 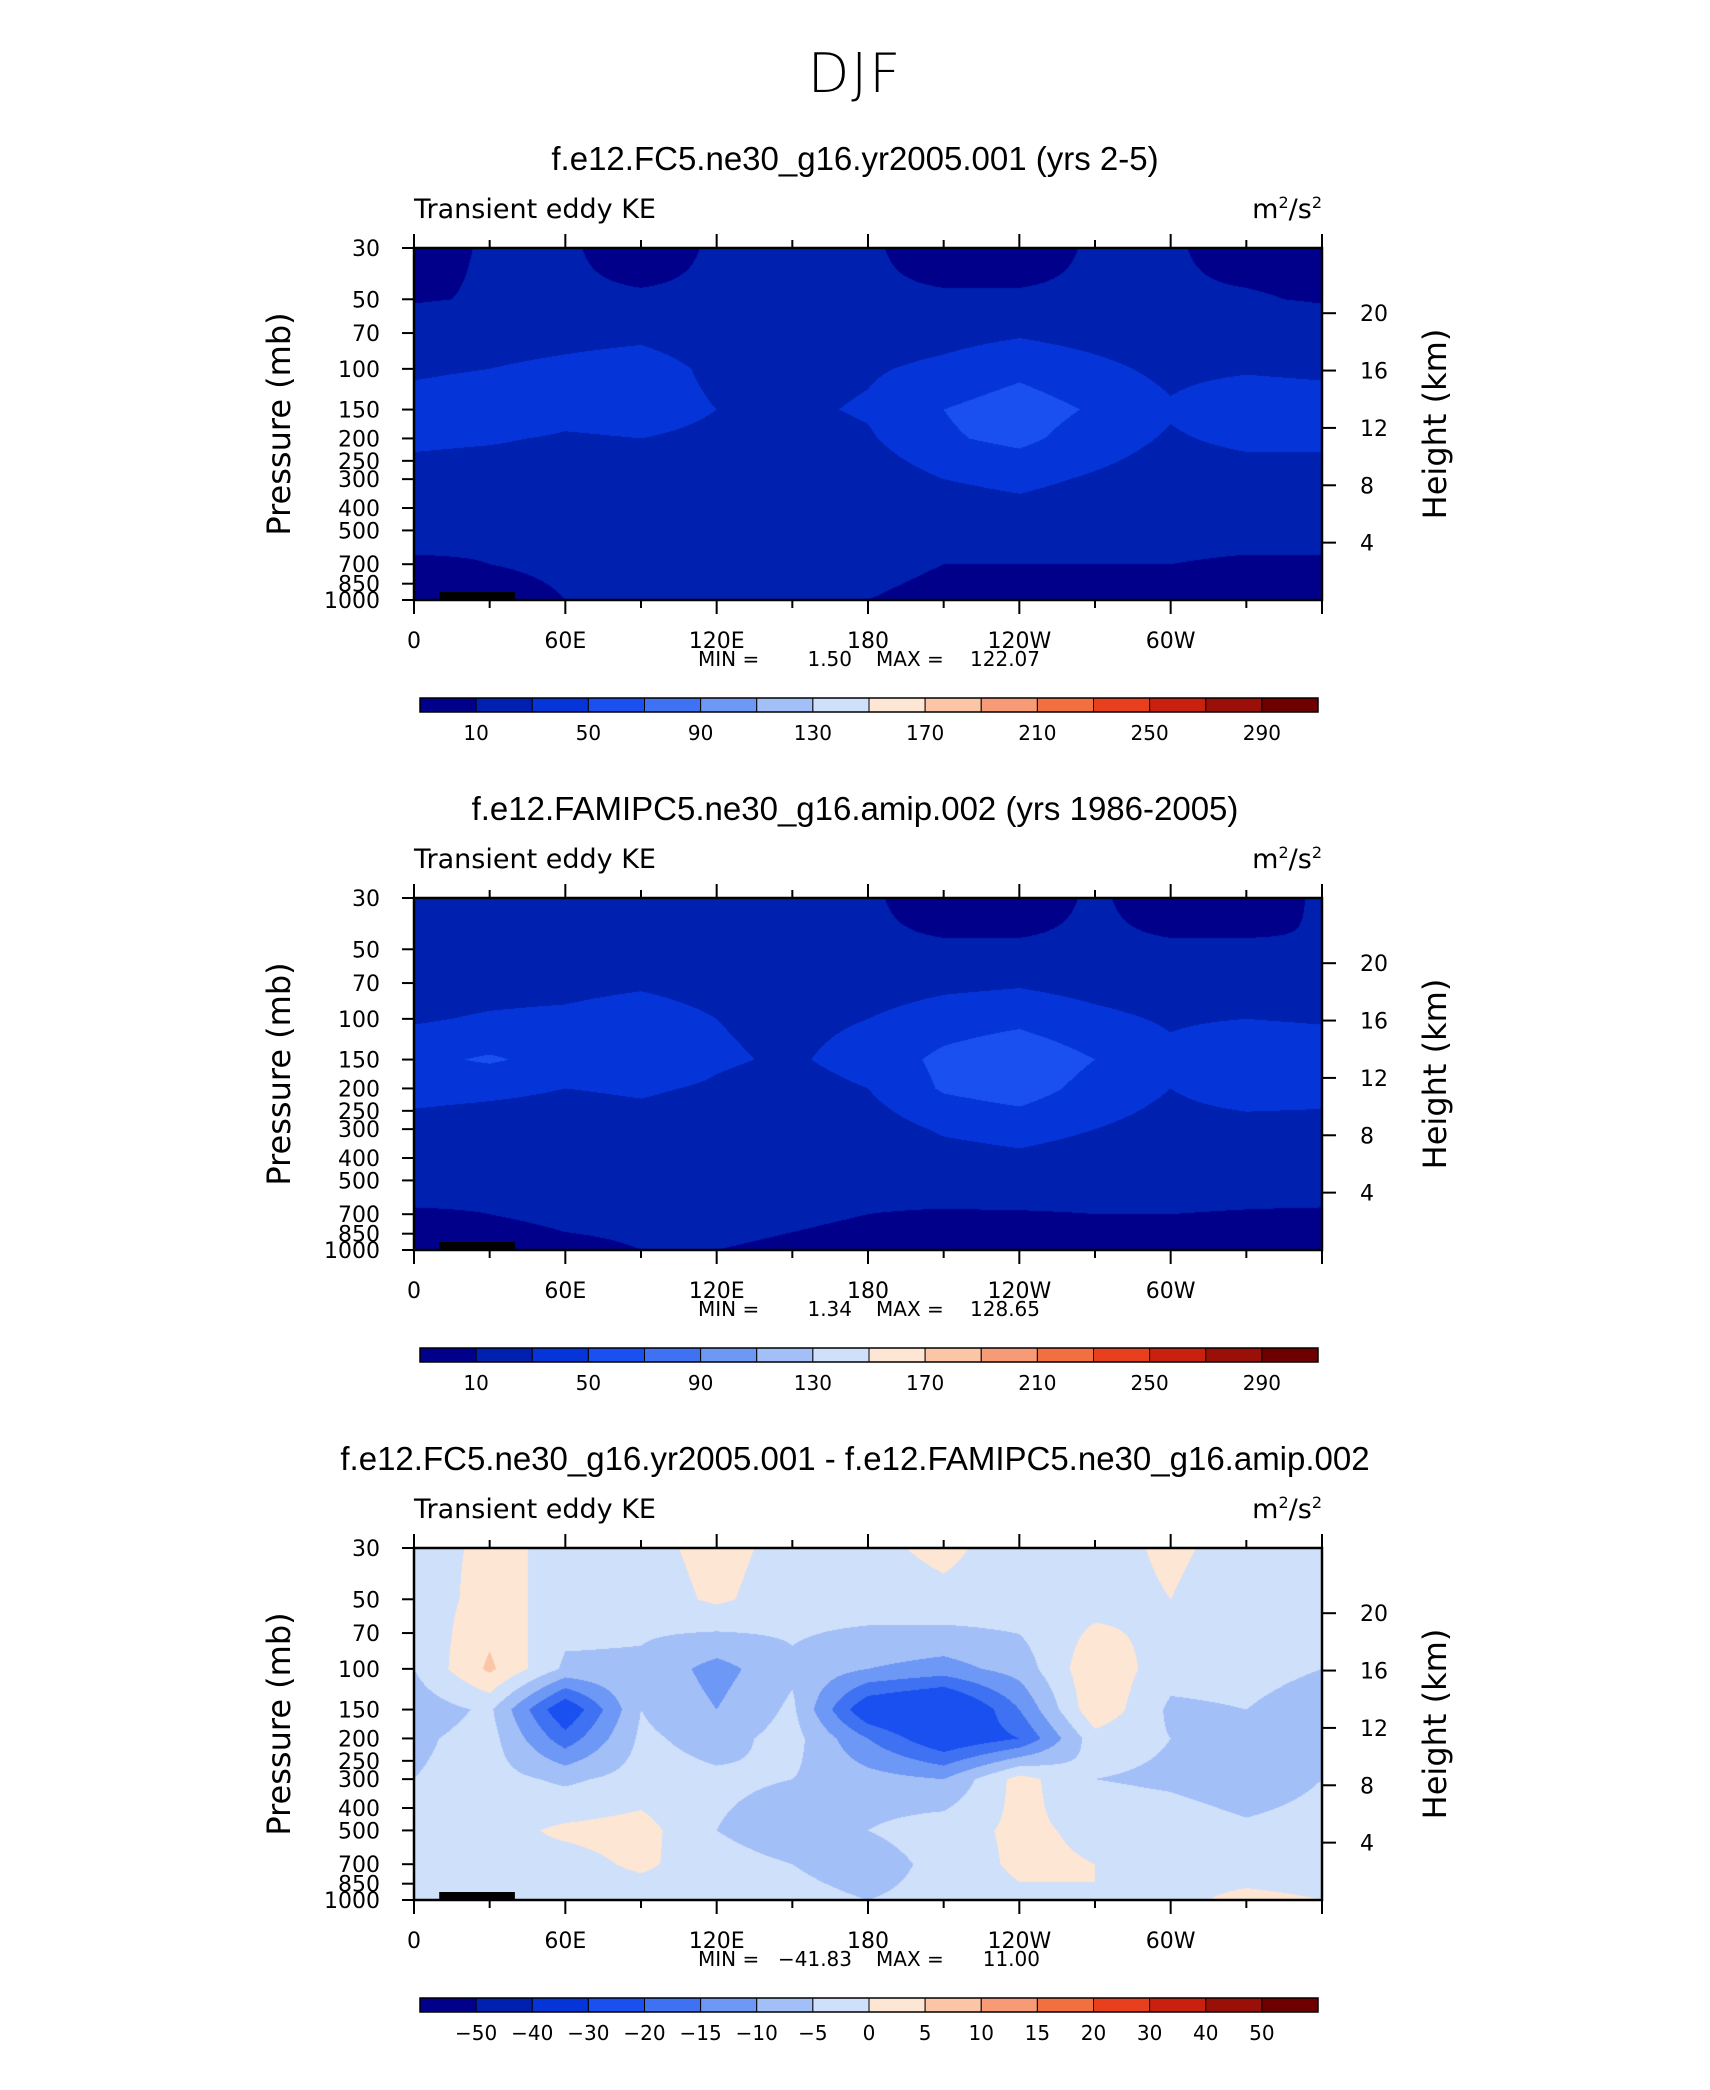 What do you see at coordinates (1011, 1959) in the screenshot?
I see `max-value: 11.00` at bounding box center [1011, 1959].